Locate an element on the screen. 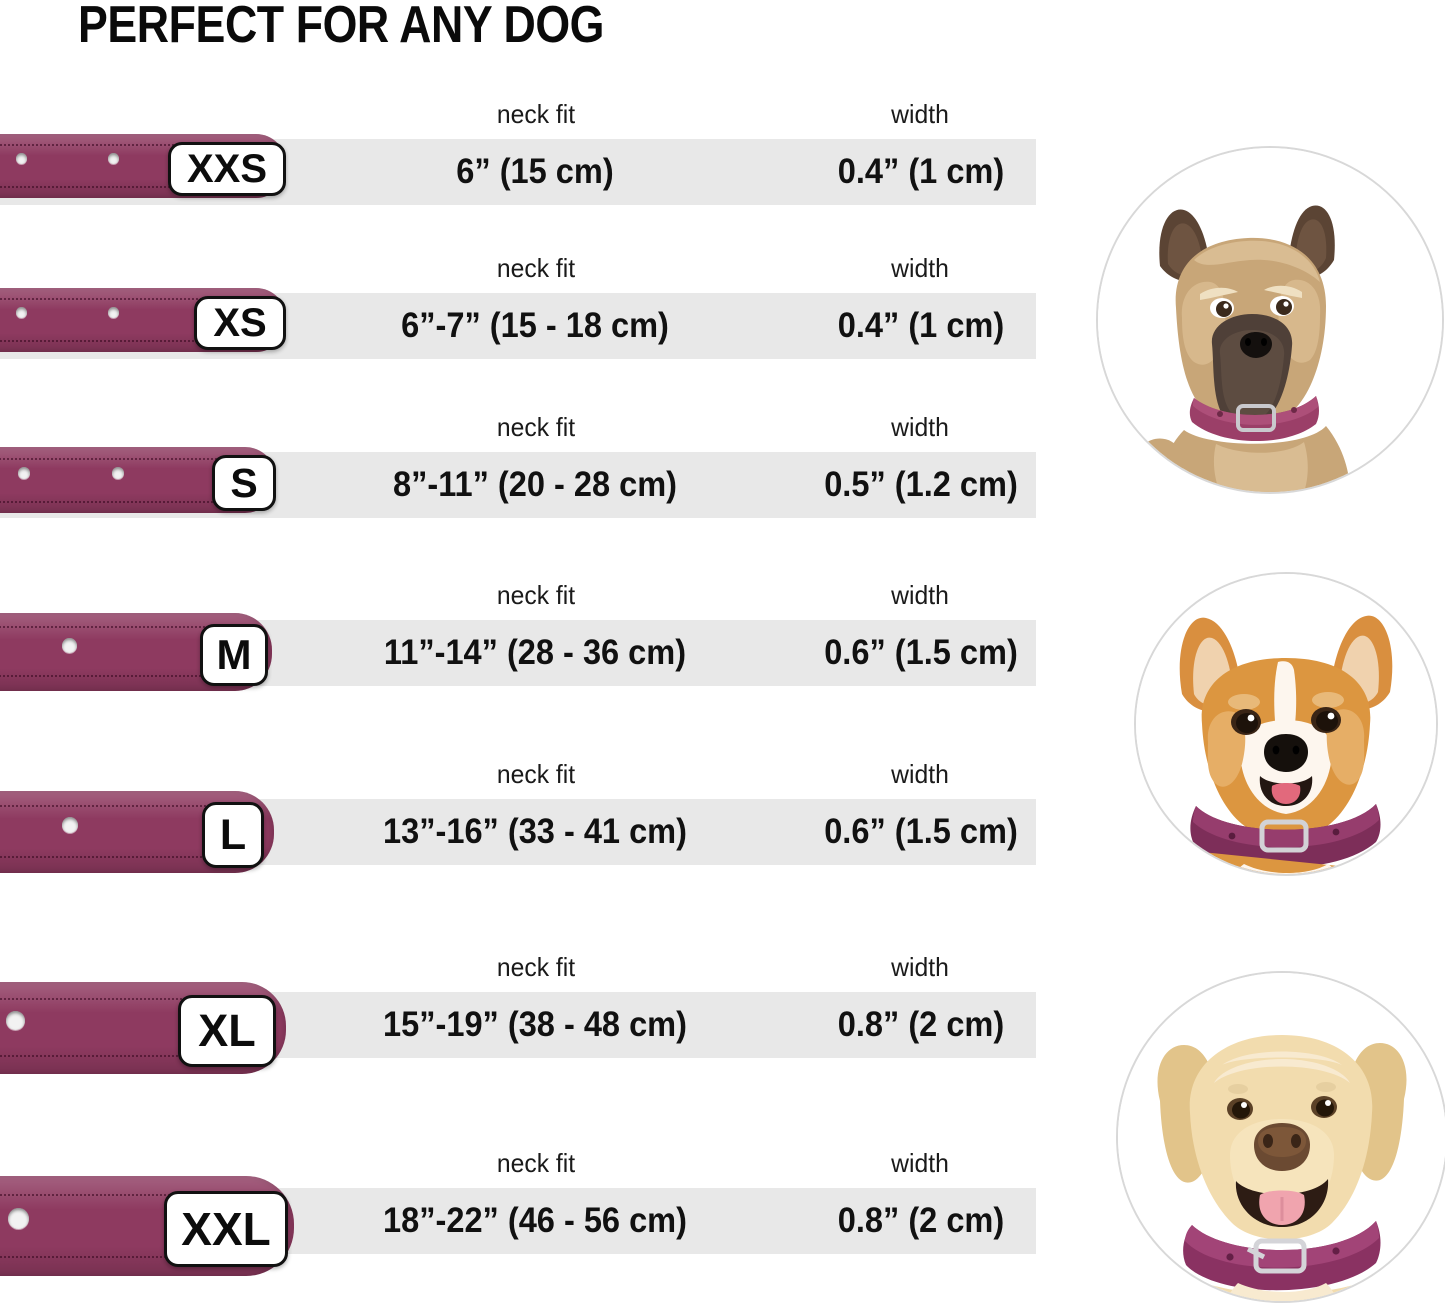 The width and height of the screenshot is (1445, 1303). labrador-photo is located at coordinates (1280, 1137).